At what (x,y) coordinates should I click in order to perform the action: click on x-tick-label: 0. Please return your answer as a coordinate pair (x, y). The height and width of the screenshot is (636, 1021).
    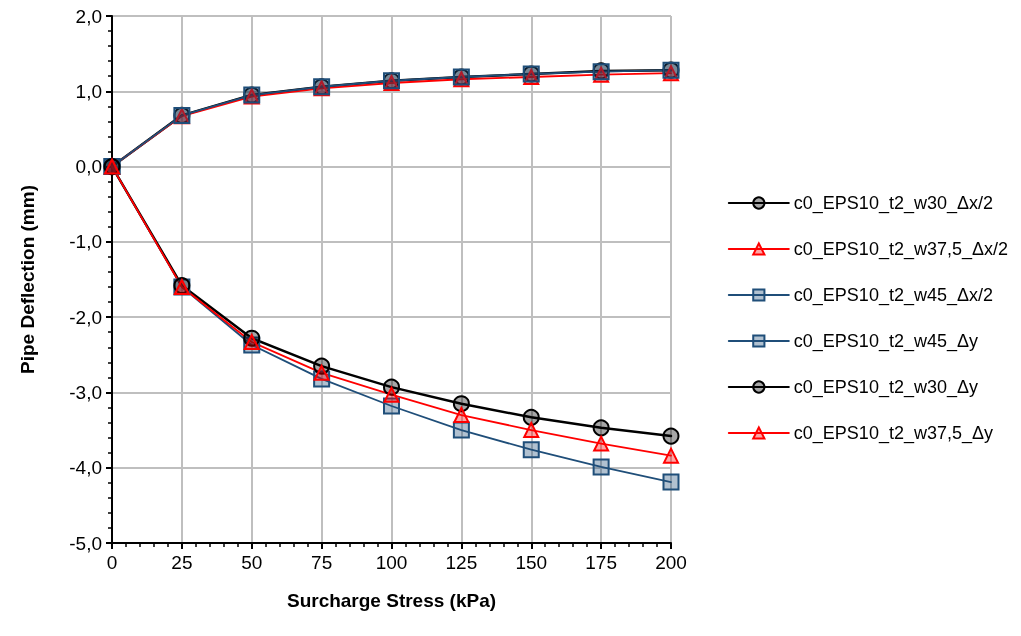
    Looking at the image, I should click on (112, 562).